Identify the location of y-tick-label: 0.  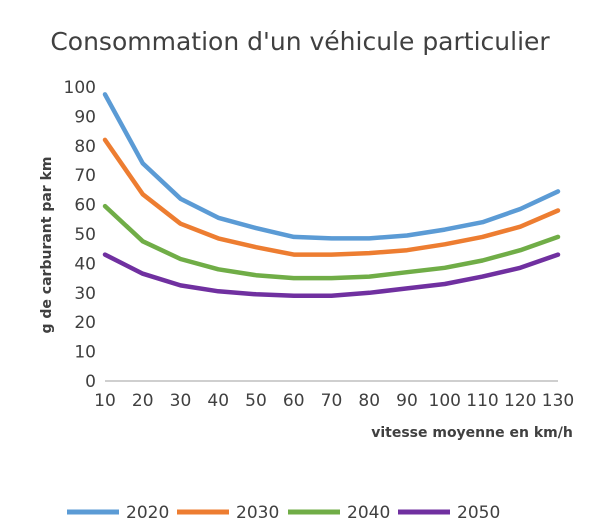
(90, 382).